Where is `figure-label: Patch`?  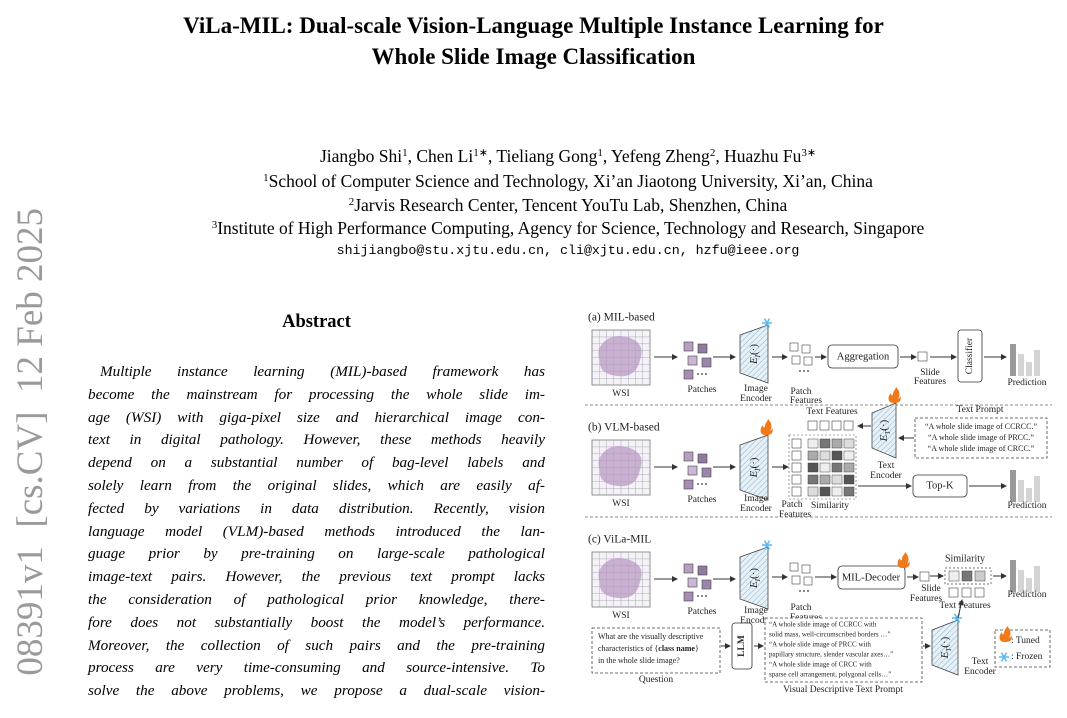
figure-label: Patch is located at coordinates (800, 392).